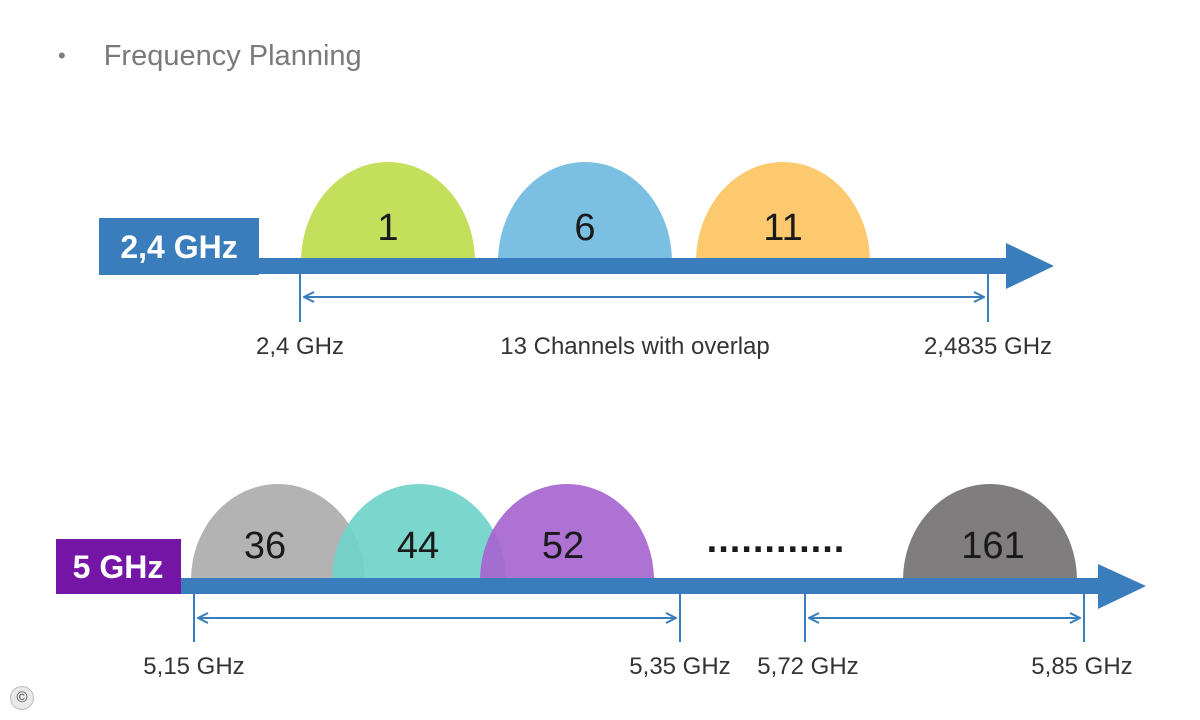 The image size is (1200, 720). I want to click on heading-text: Frequency Planning, so click(232, 55).